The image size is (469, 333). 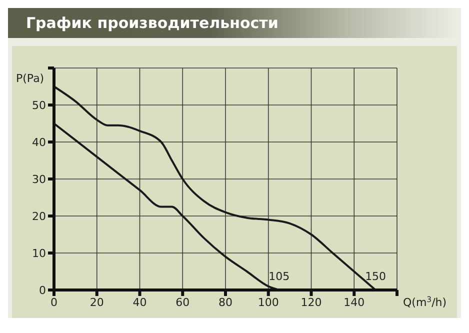 What do you see at coordinates (39, 142) in the screenshot?
I see `y-tick-label: 40` at bounding box center [39, 142].